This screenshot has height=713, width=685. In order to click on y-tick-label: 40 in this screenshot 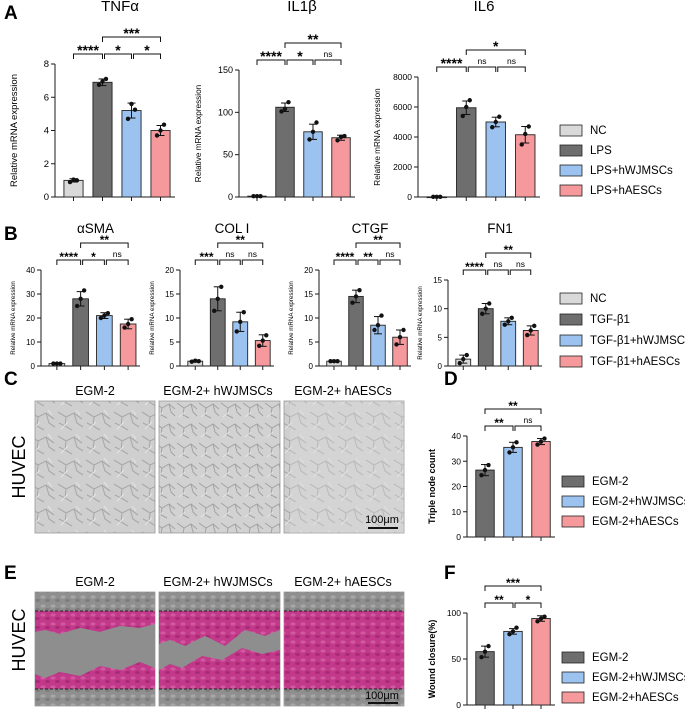, I will do `click(457, 436)`.